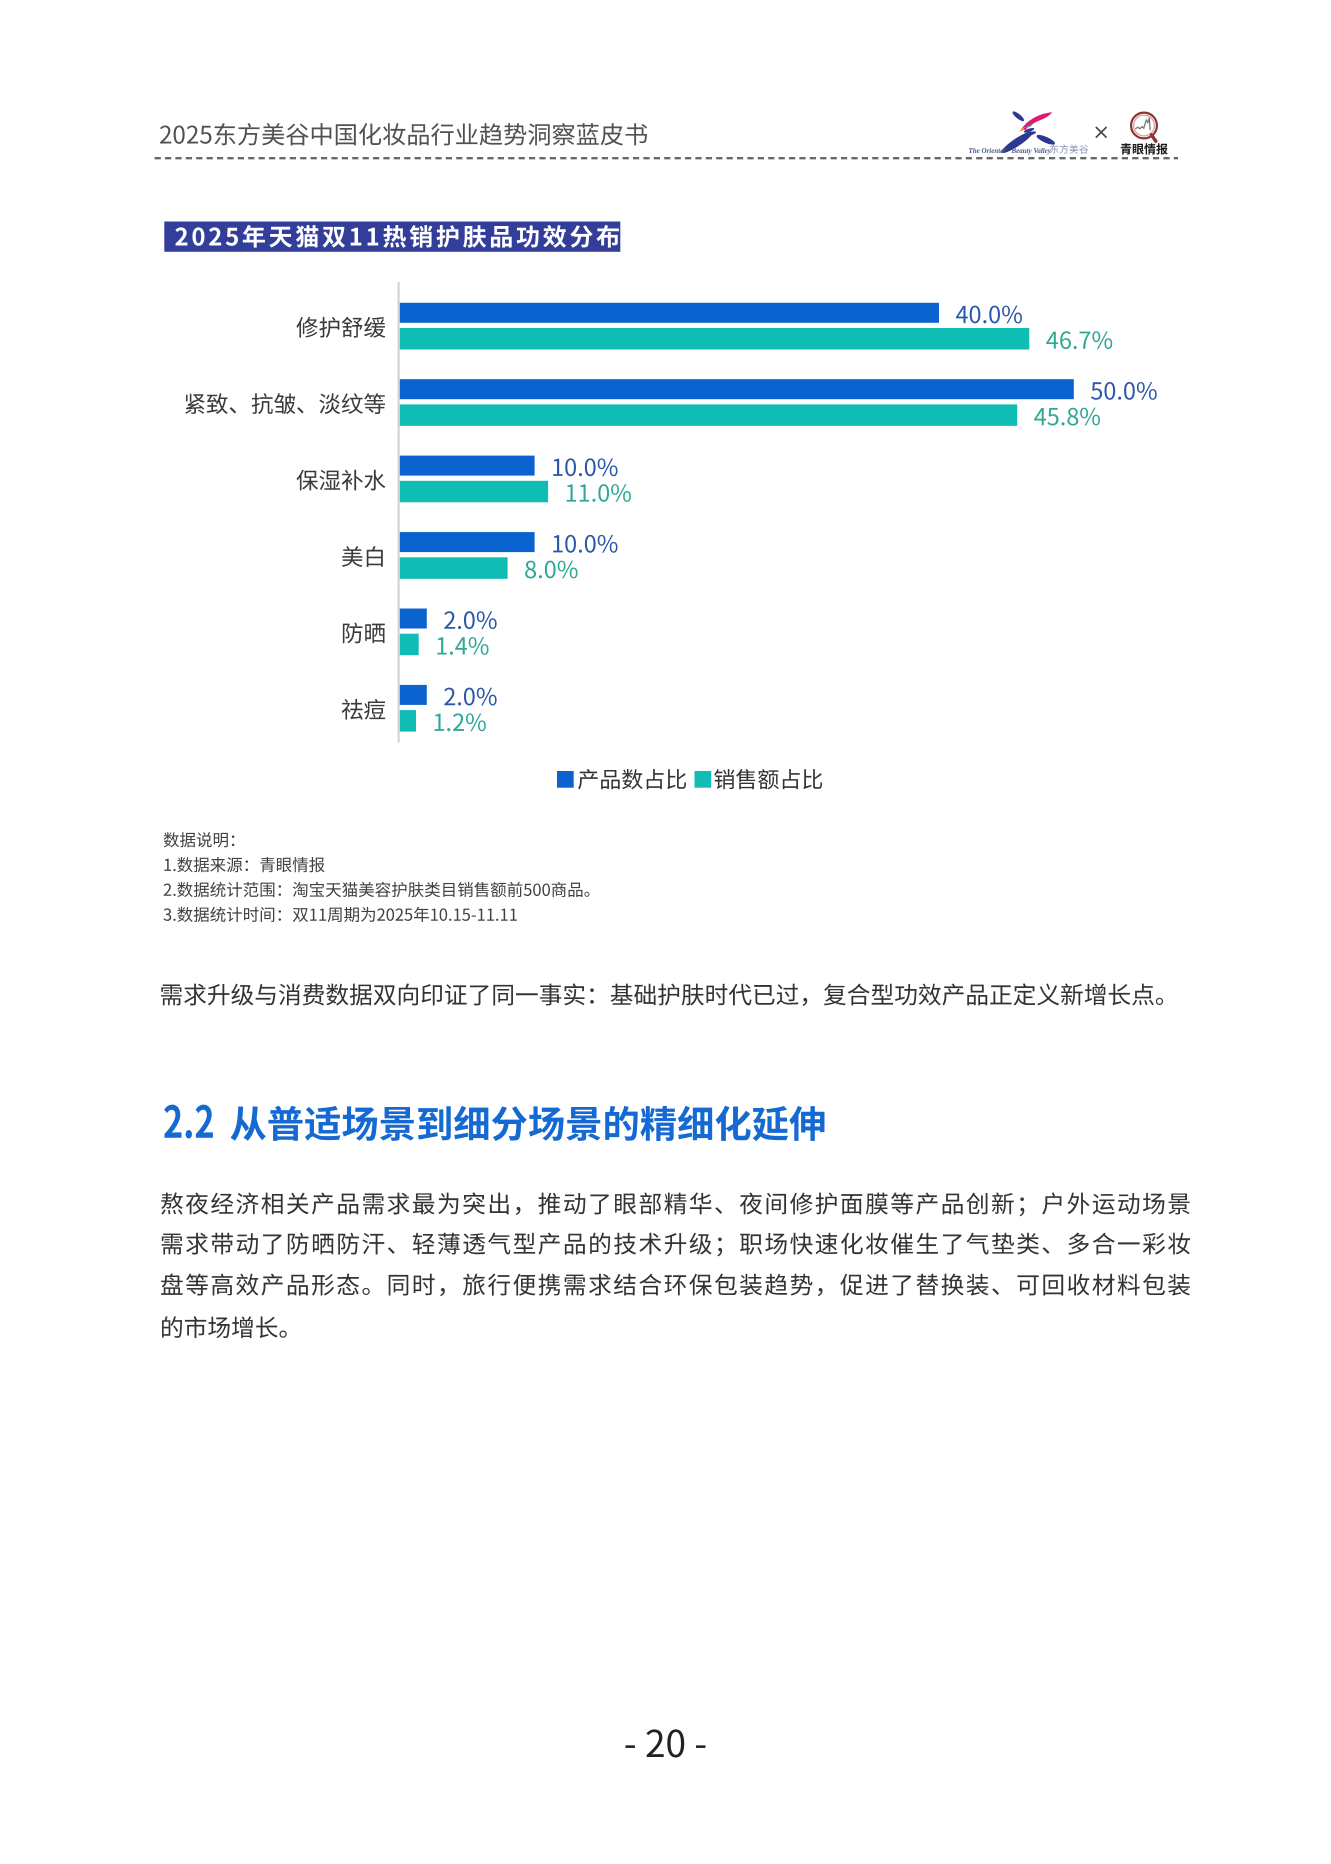 Image resolution: width=1331 pixels, height=1864 pixels. Describe the element at coordinates (1031, 151) in the screenshot. I see `svg-text: Beauty Valley` at that location.